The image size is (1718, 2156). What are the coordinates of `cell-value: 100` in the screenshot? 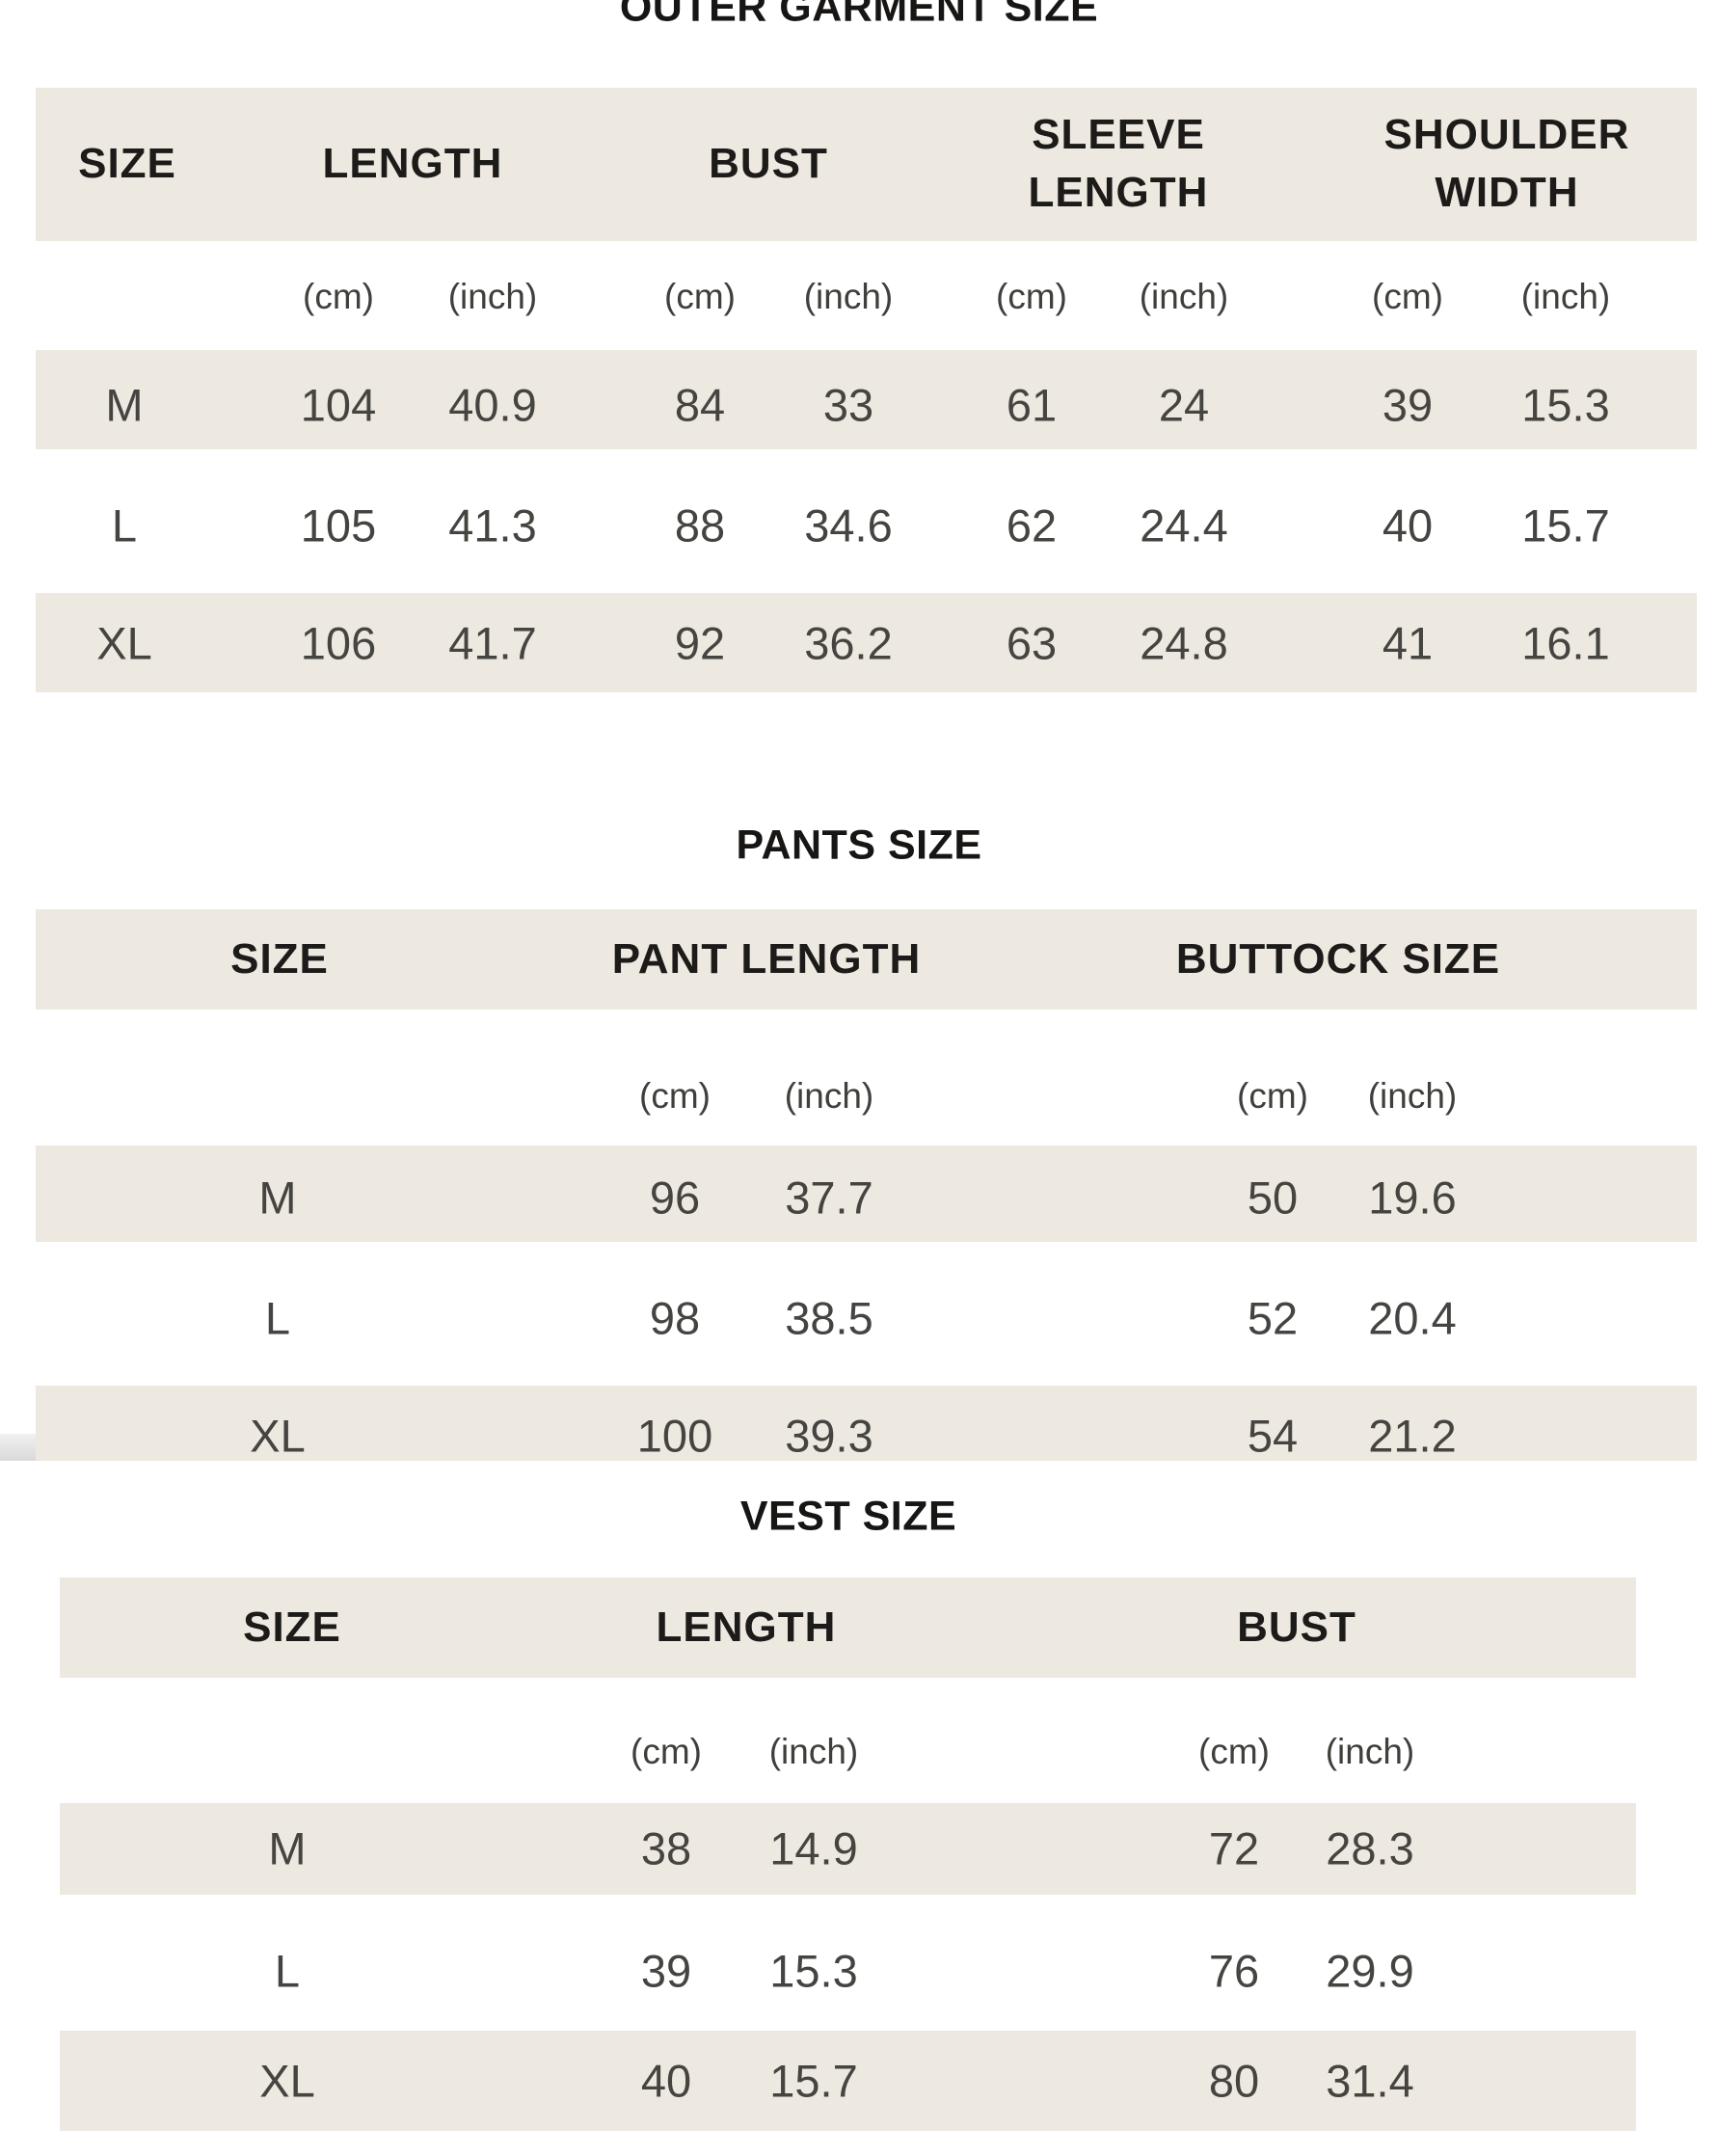 It's located at (674, 1436).